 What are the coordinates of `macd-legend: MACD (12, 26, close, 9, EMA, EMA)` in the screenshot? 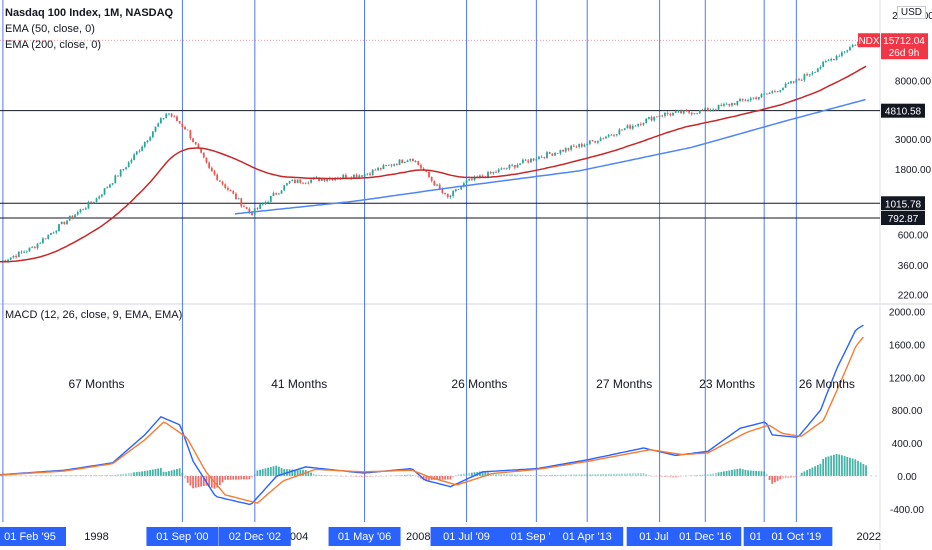 It's located at (94, 315).